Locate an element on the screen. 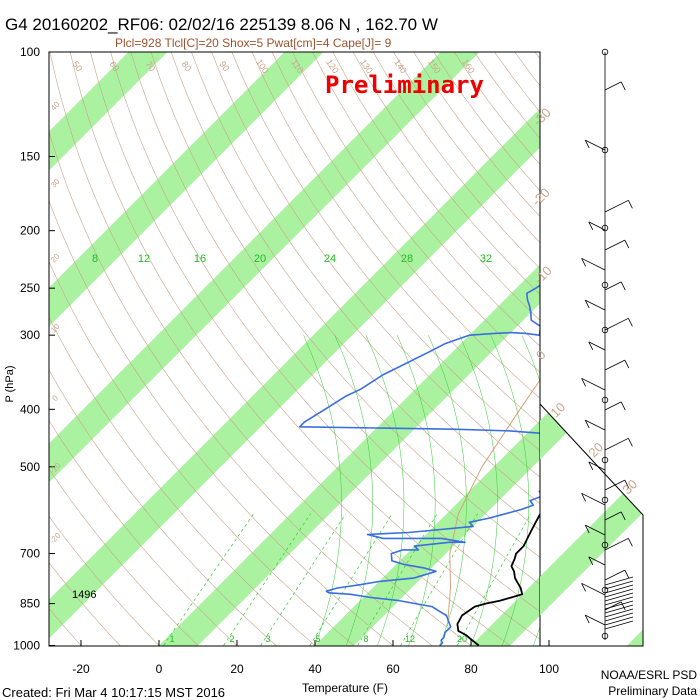 This screenshot has width=700, height=700. mixing-ratio-label: 16 is located at coordinates (200, 259).